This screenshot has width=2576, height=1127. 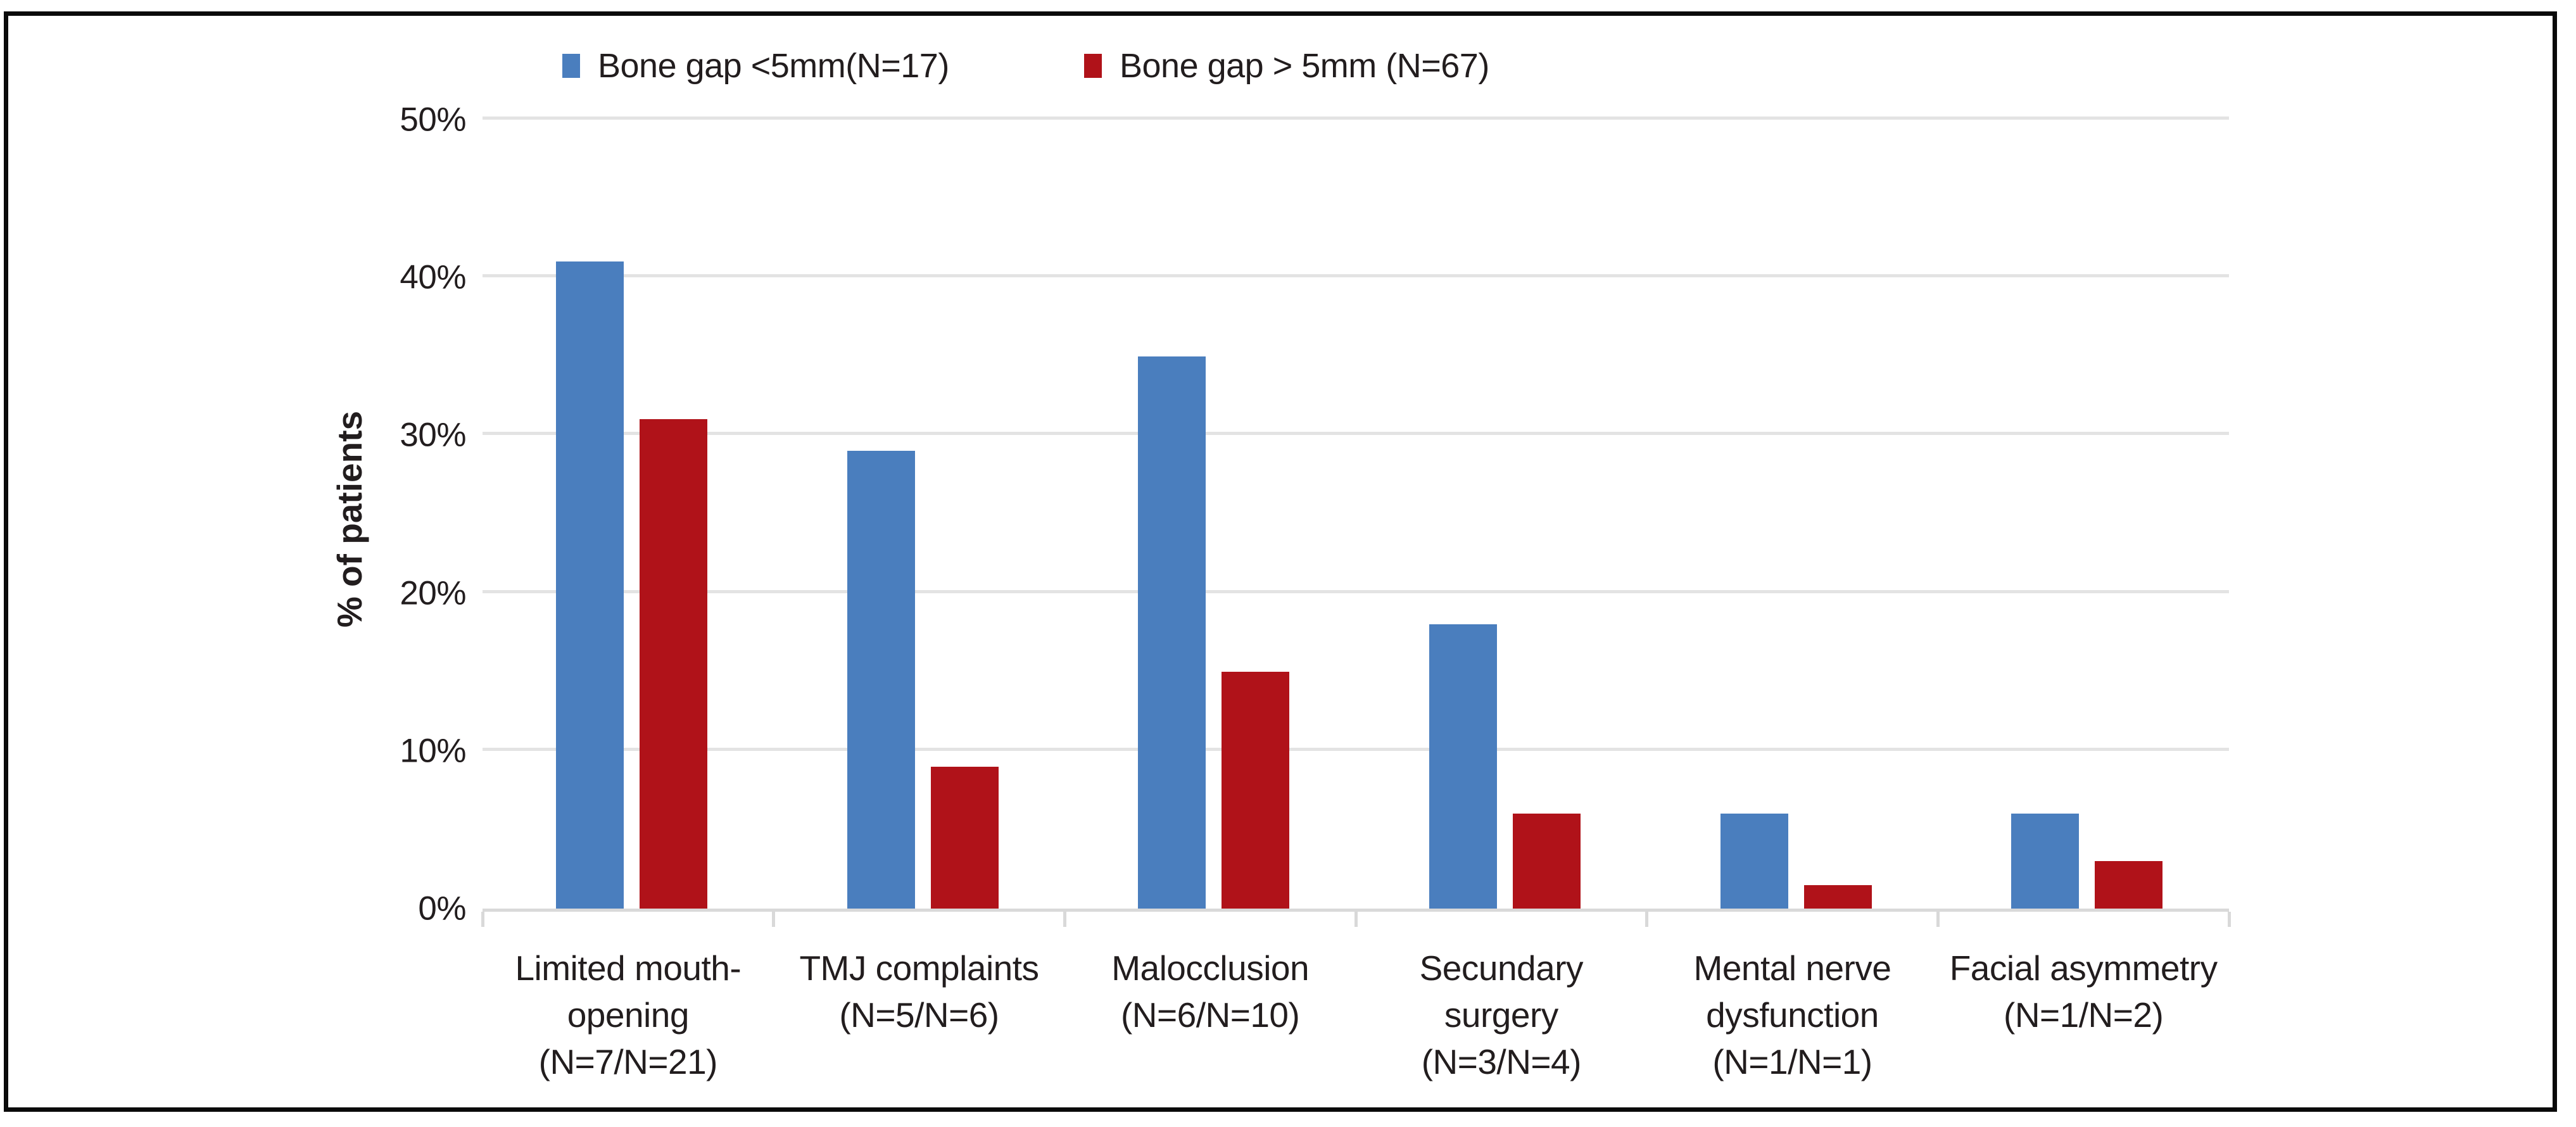 I want to click on legend-item-bone-gap-gt-5mm: Bone gap > 5mm (N=67), so click(x=1286, y=66).